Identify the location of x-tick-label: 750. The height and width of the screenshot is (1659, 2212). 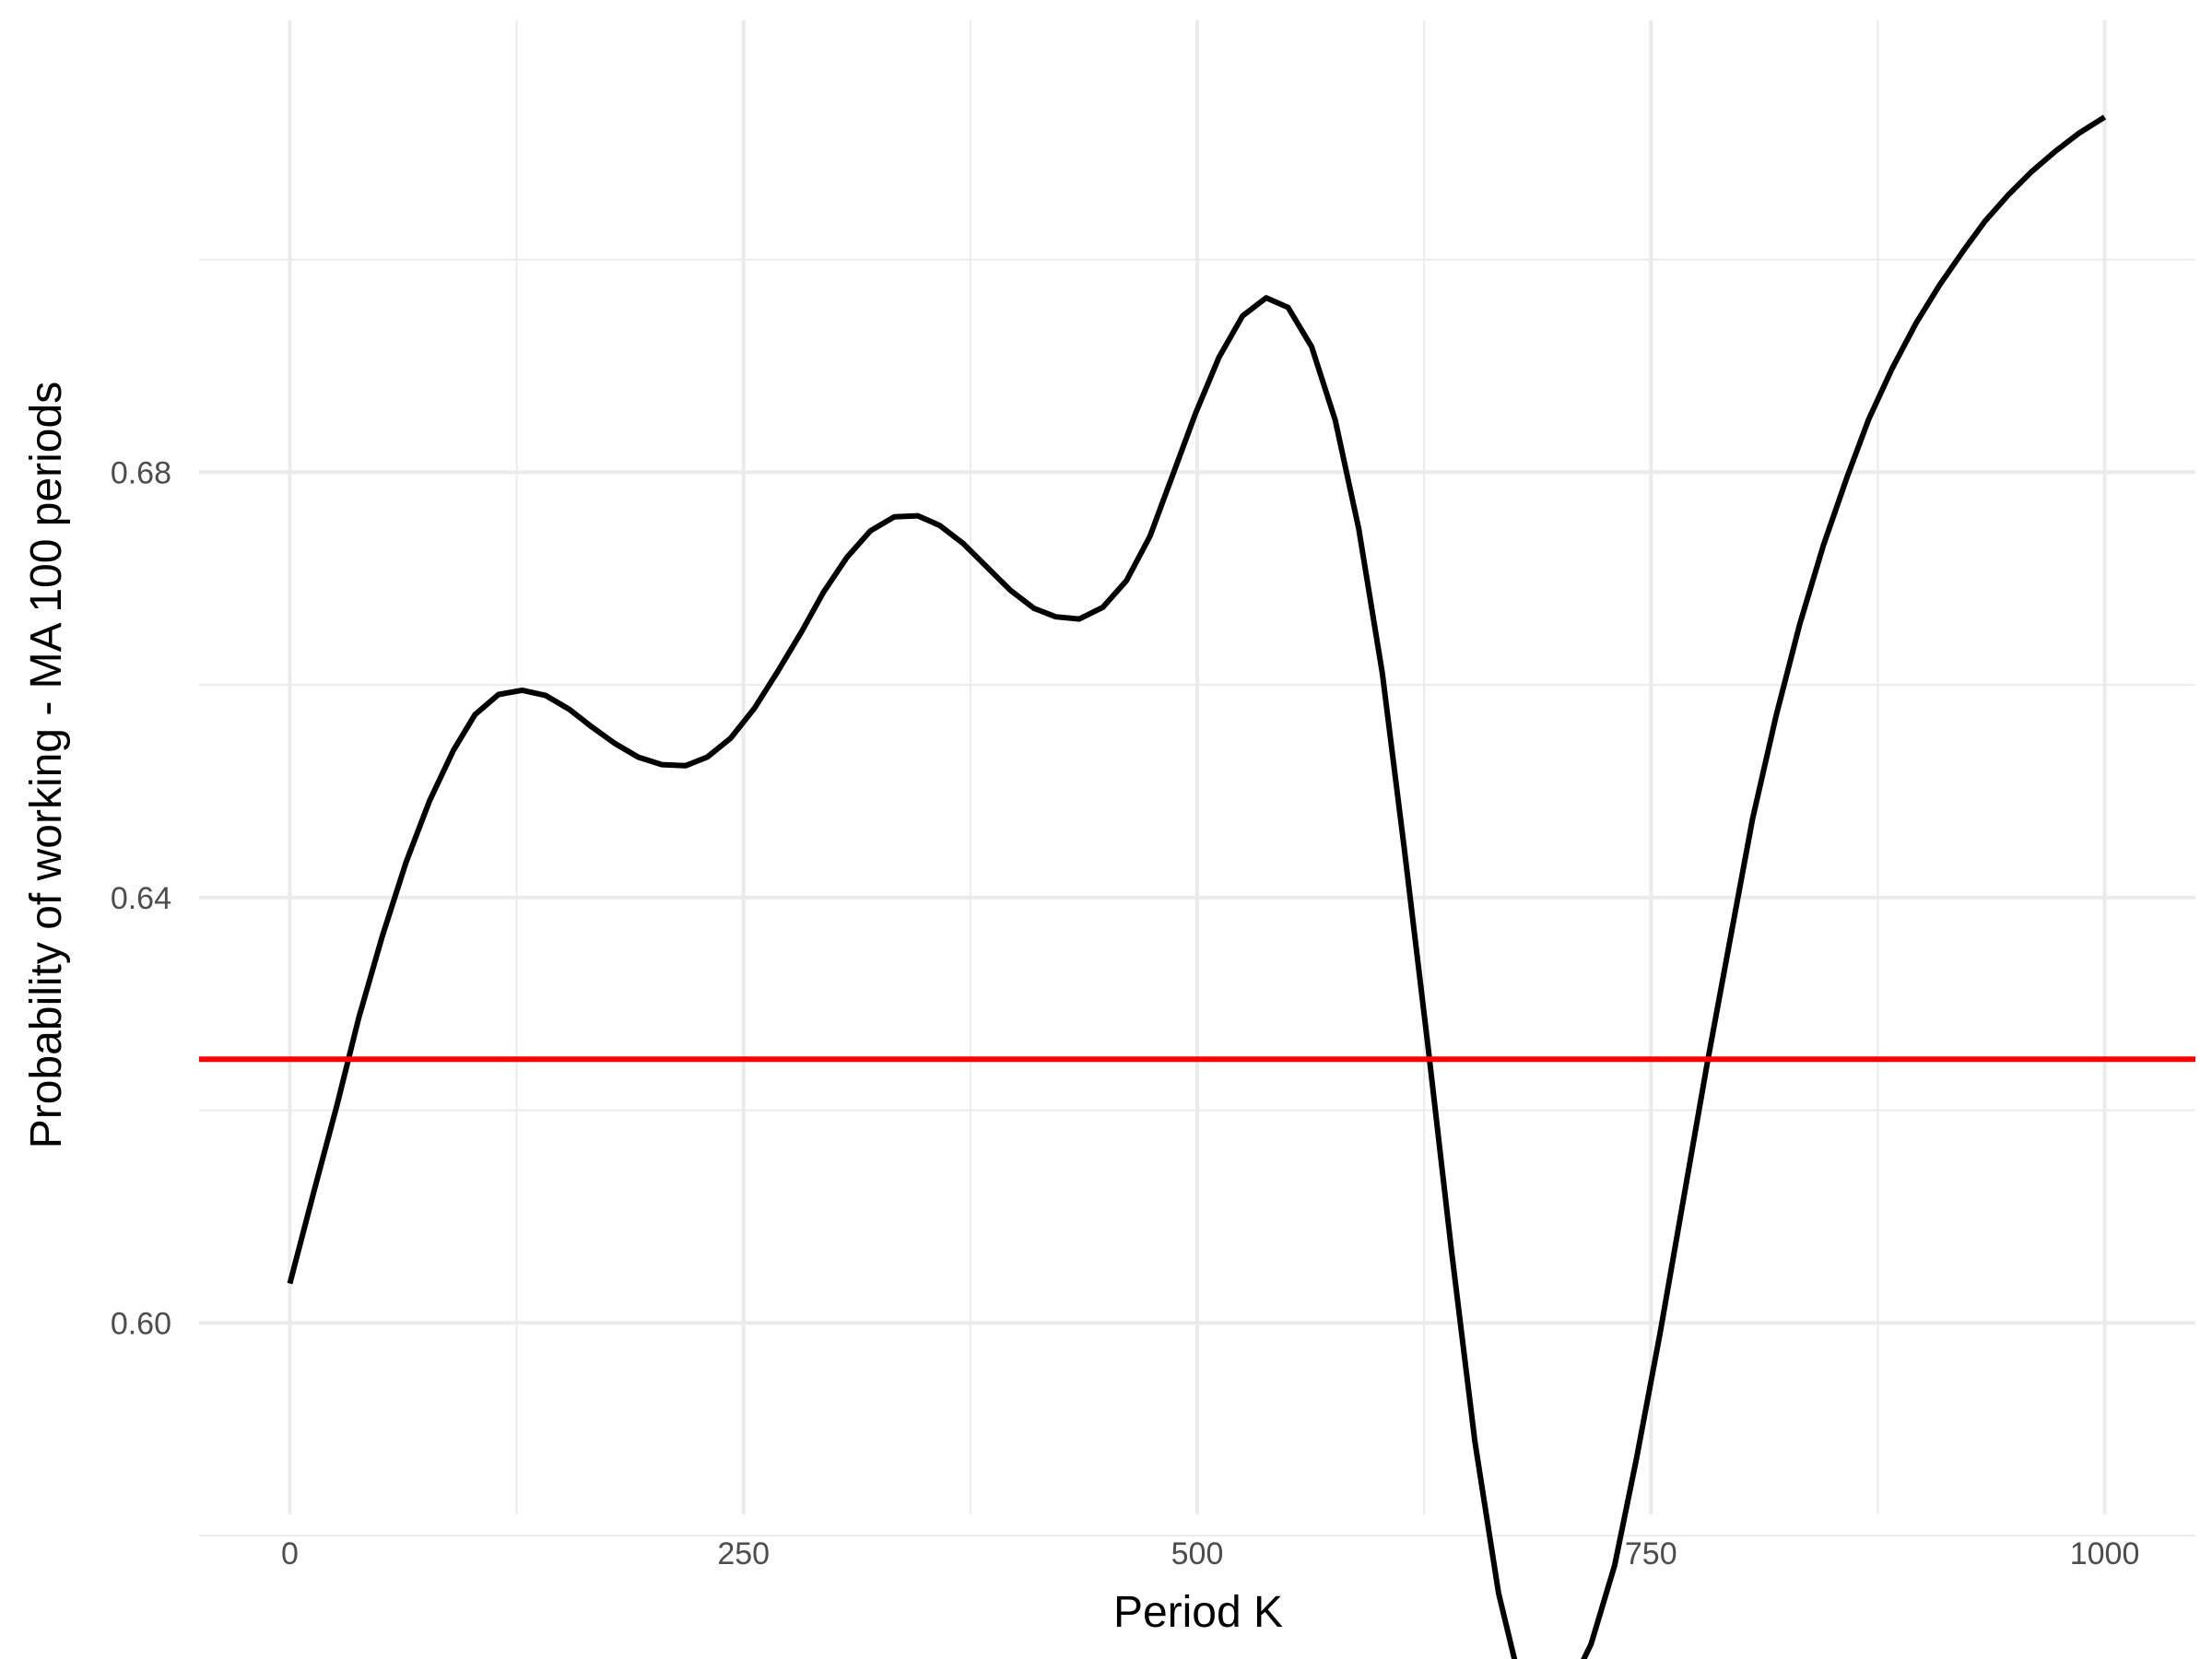
(1651, 1553).